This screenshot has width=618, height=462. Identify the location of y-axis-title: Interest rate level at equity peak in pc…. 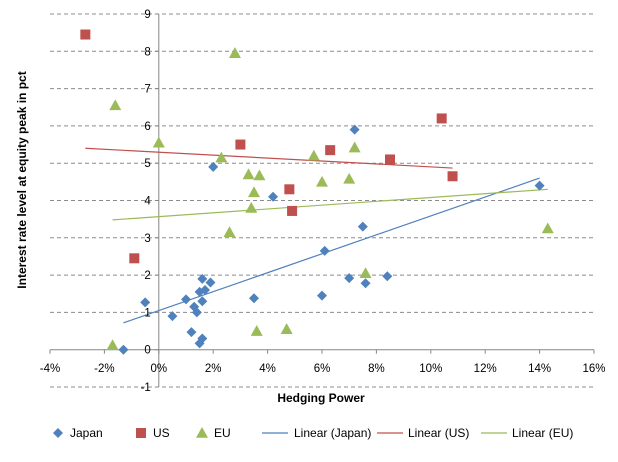
(22, 179).